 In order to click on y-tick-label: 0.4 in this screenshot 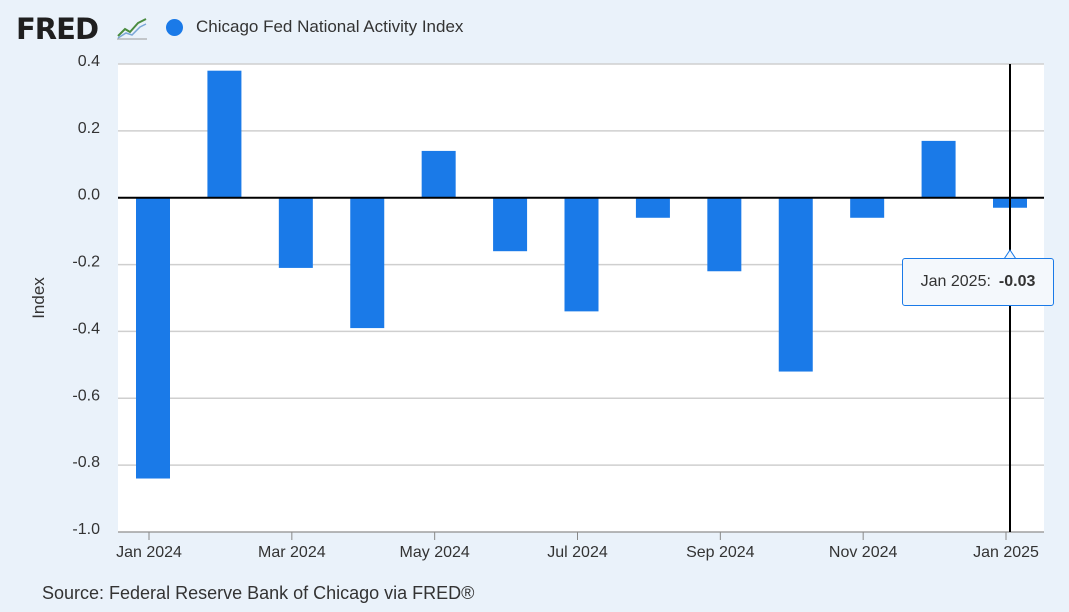, I will do `click(89, 61)`.